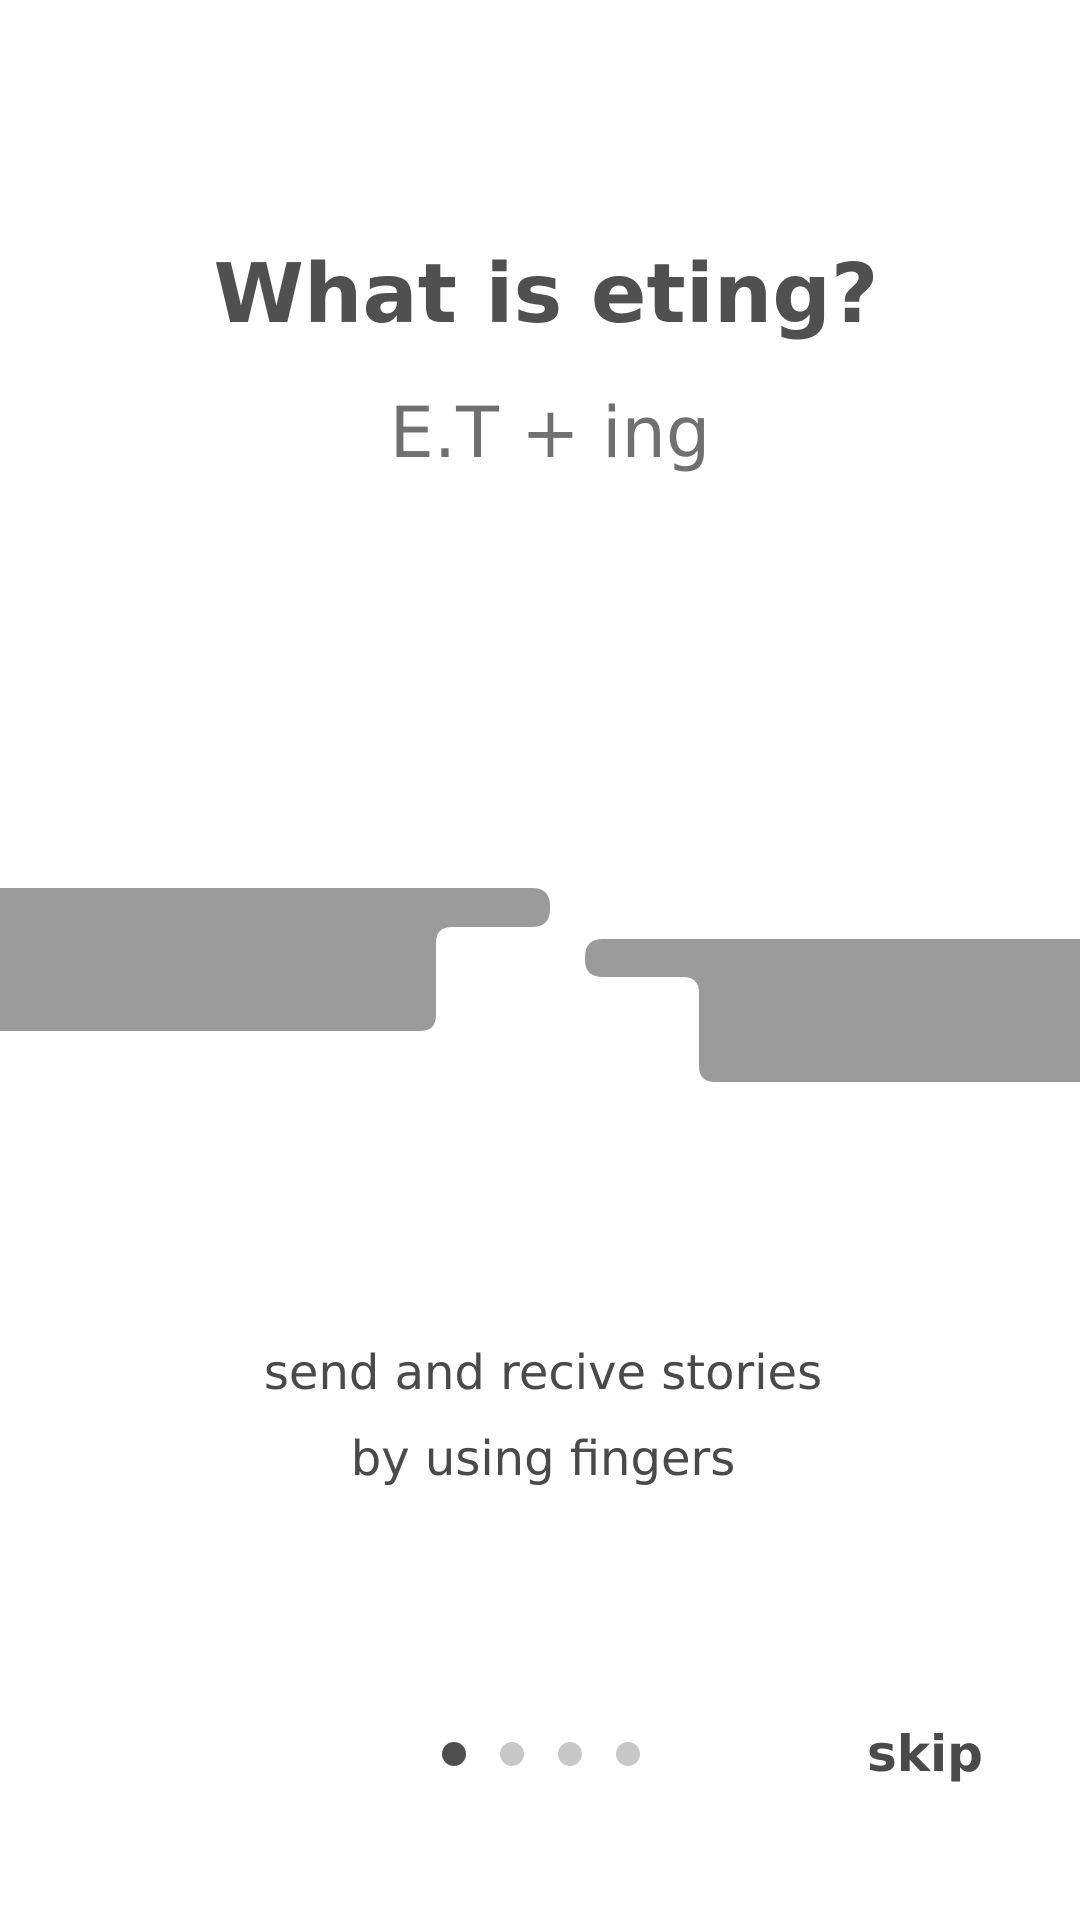 The image size is (1080, 1920). Describe the element at coordinates (540, 295) in the screenshot. I see `page-title: What is eting?` at that location.